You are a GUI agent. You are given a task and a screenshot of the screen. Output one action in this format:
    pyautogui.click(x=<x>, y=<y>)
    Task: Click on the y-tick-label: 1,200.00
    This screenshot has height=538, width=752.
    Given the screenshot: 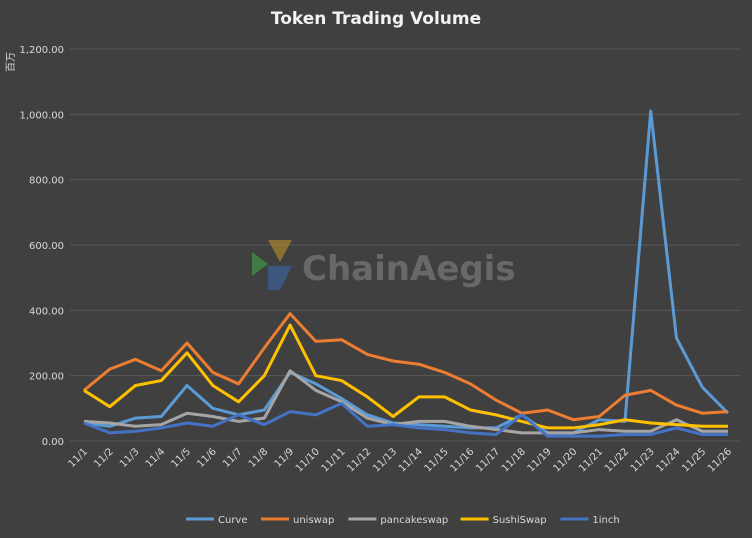 What is the action you would take?
    pyautogui.click(x=41, y=50)
    